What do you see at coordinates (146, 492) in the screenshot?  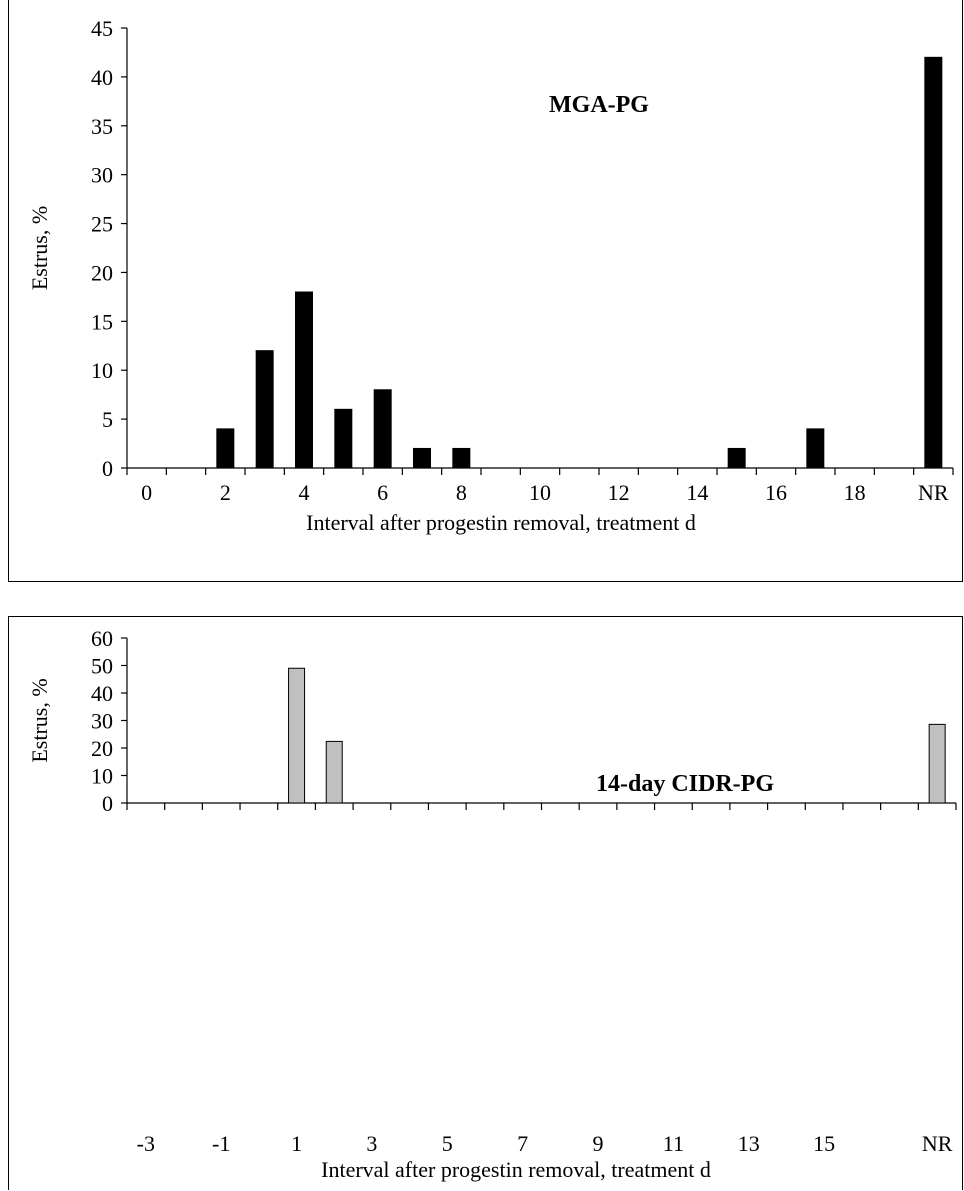 I see `x-tick-label: 0` at bounding box center [146, 492].